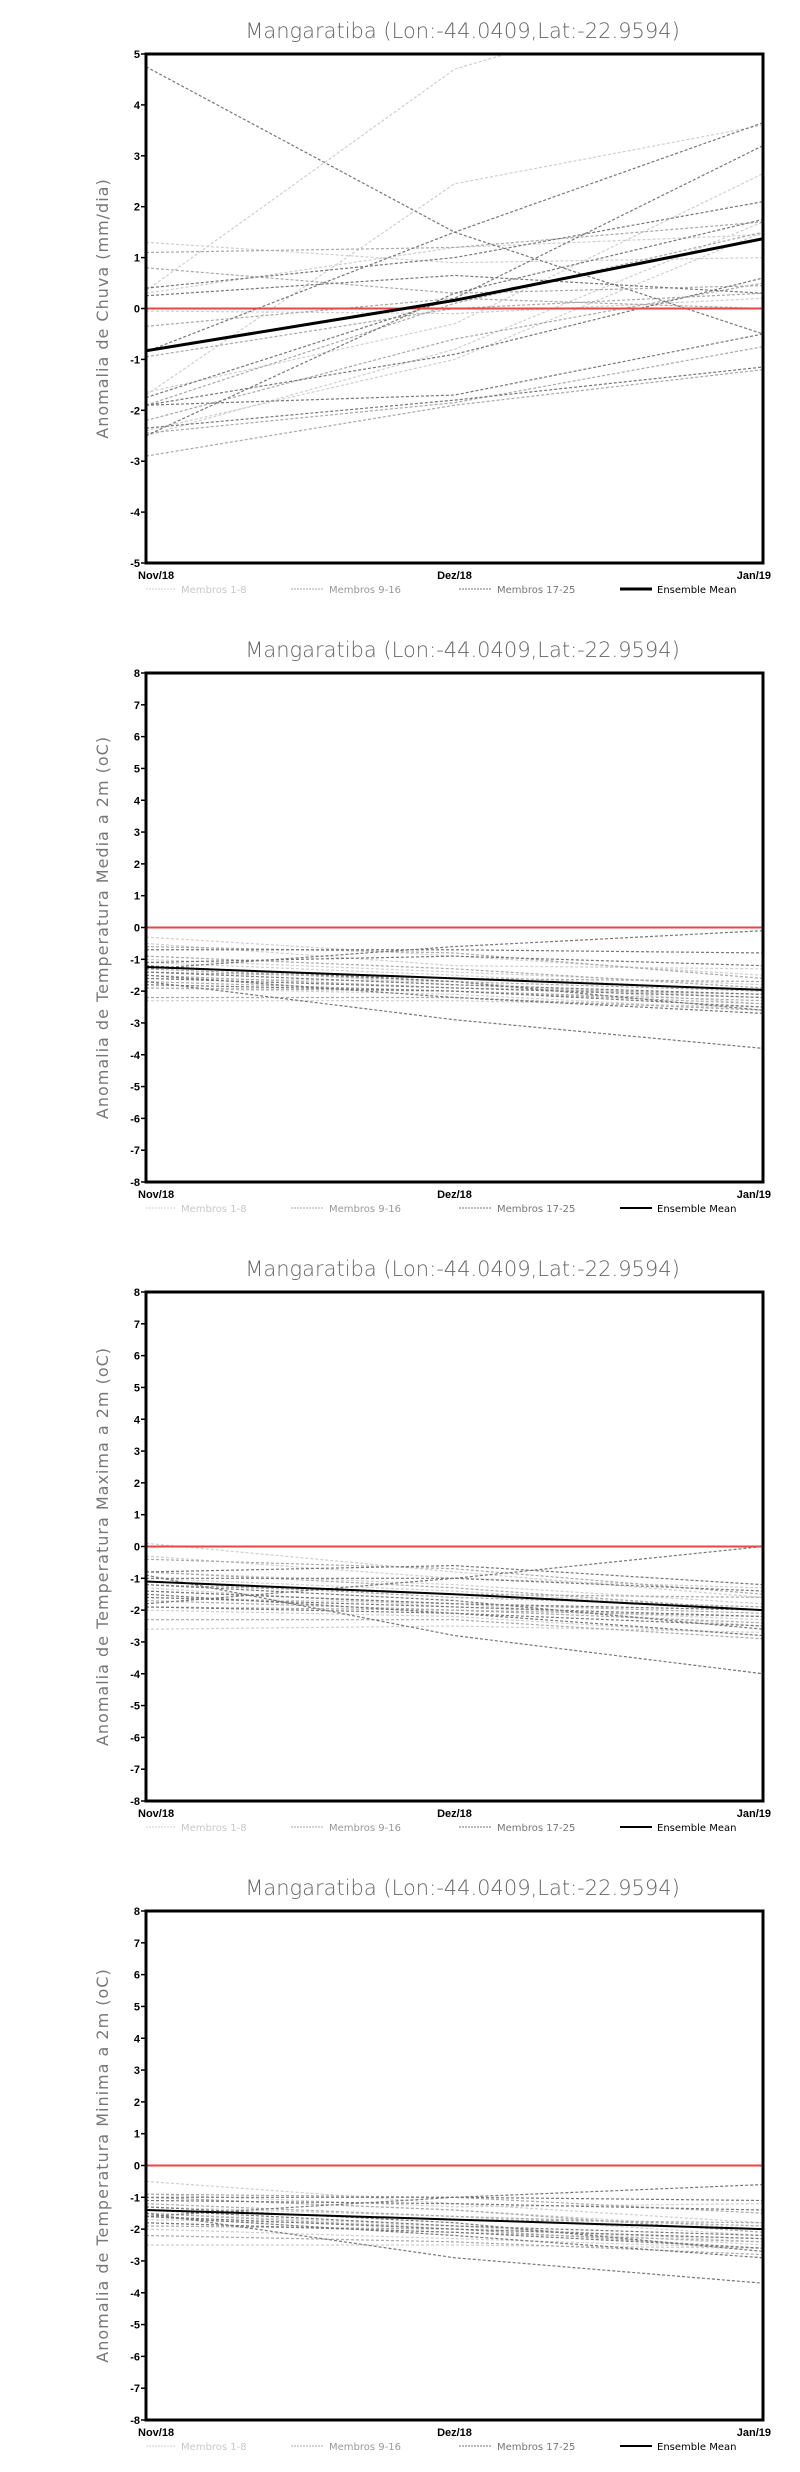 The height and width of the screenshot is (2472, 800). What do you see at coordinates (137, 1944) in the screenshot?
I see `y-tick-label: 7` at bounding box center [137, 1944].